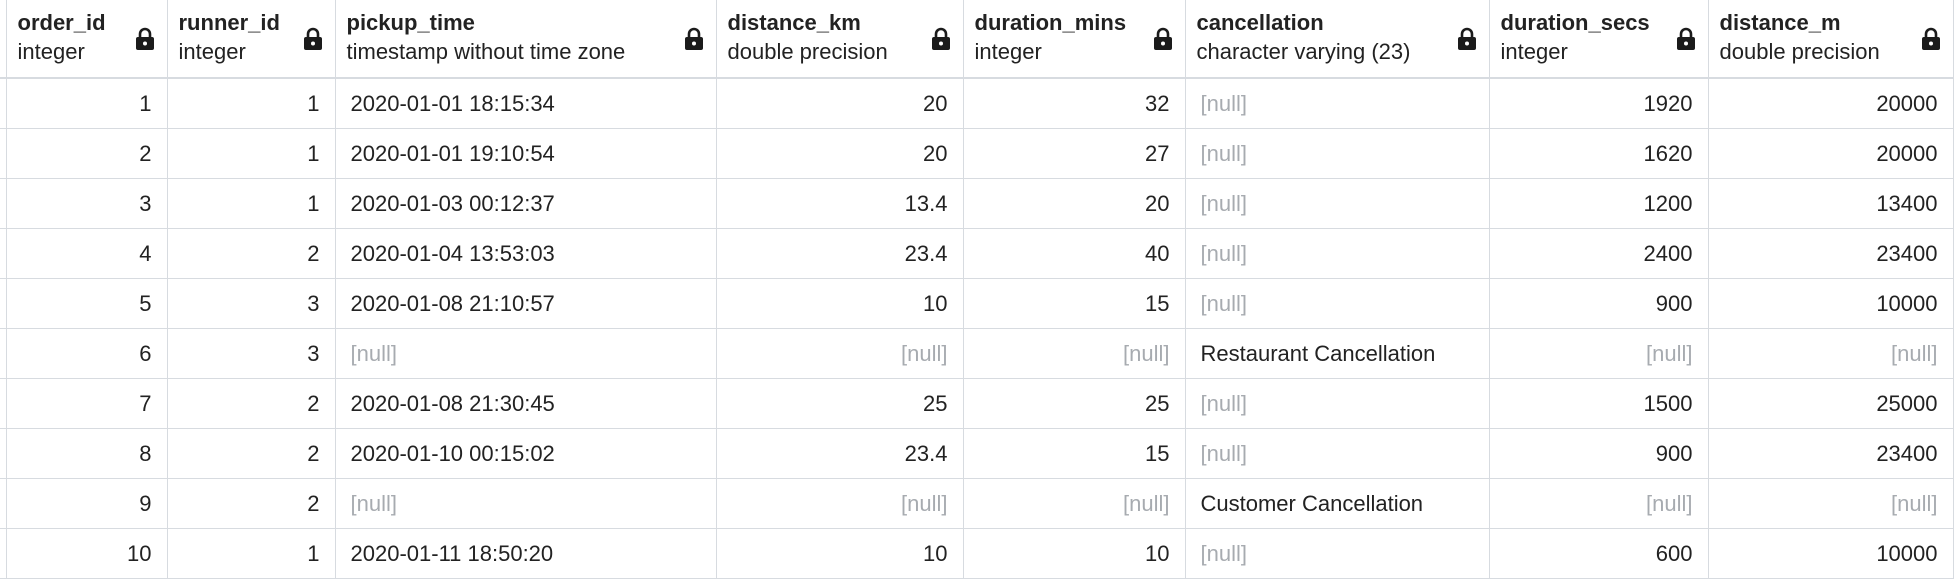 The image size is (1957, 583). I want to click on cell-pickup-time: 2020-01-03 00:12:37, so click(526, 203).